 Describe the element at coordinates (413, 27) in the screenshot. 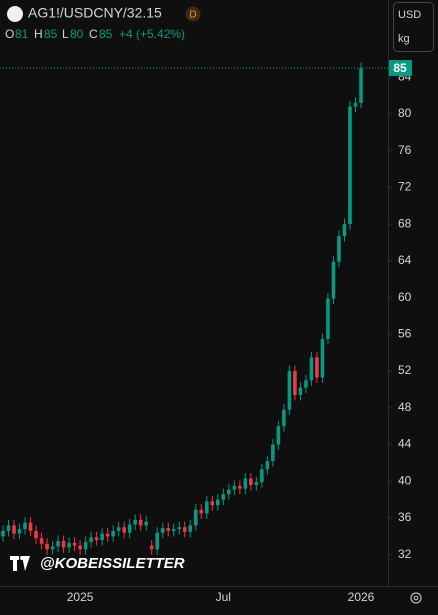

I see `unit-button` at that location.